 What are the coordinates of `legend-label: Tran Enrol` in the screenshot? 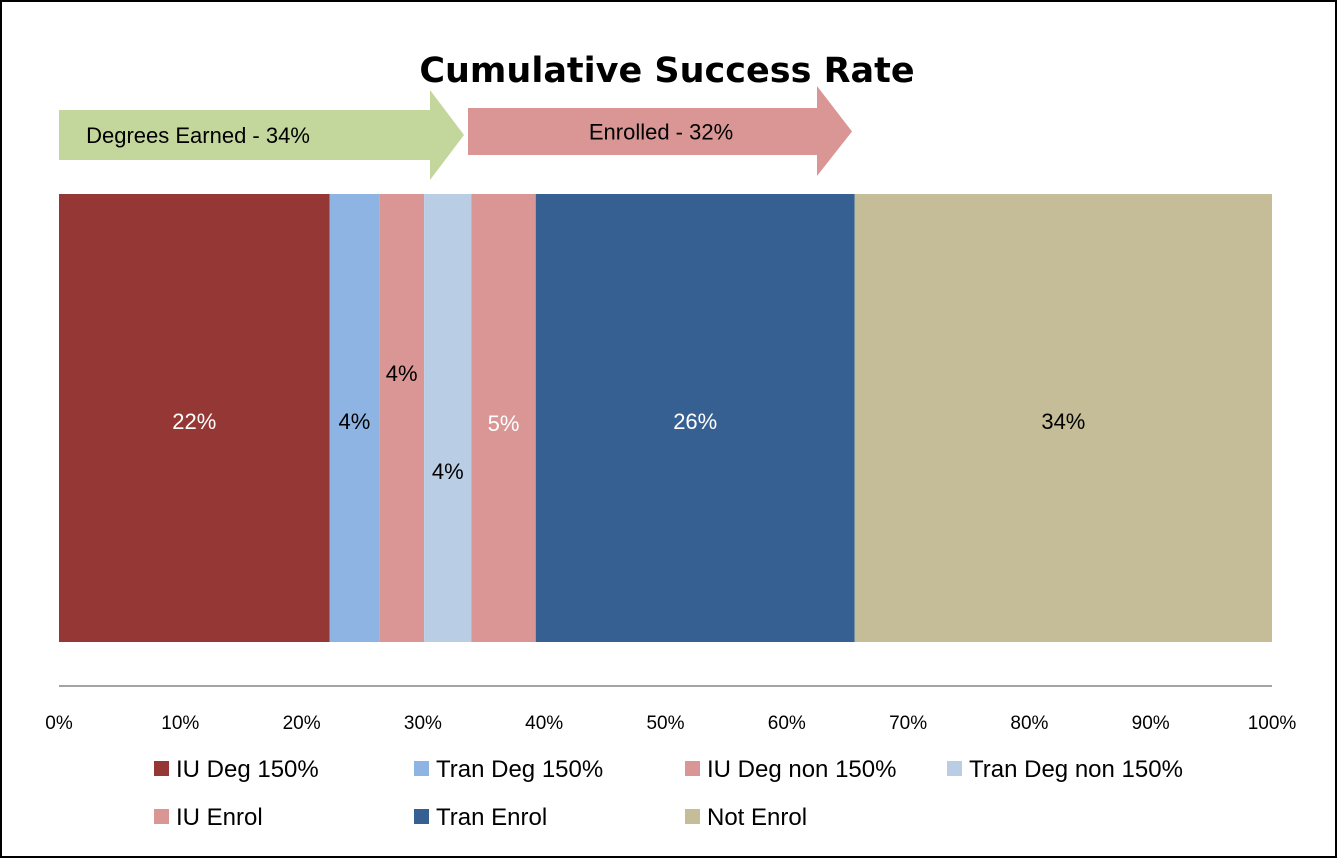 It's located at (491, 817).